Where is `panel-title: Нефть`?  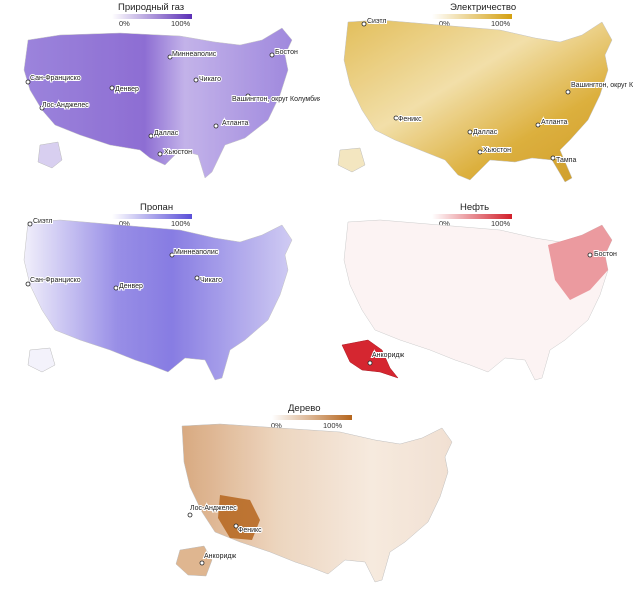 panel-title: Нефть is located at coordinates (475, 207).